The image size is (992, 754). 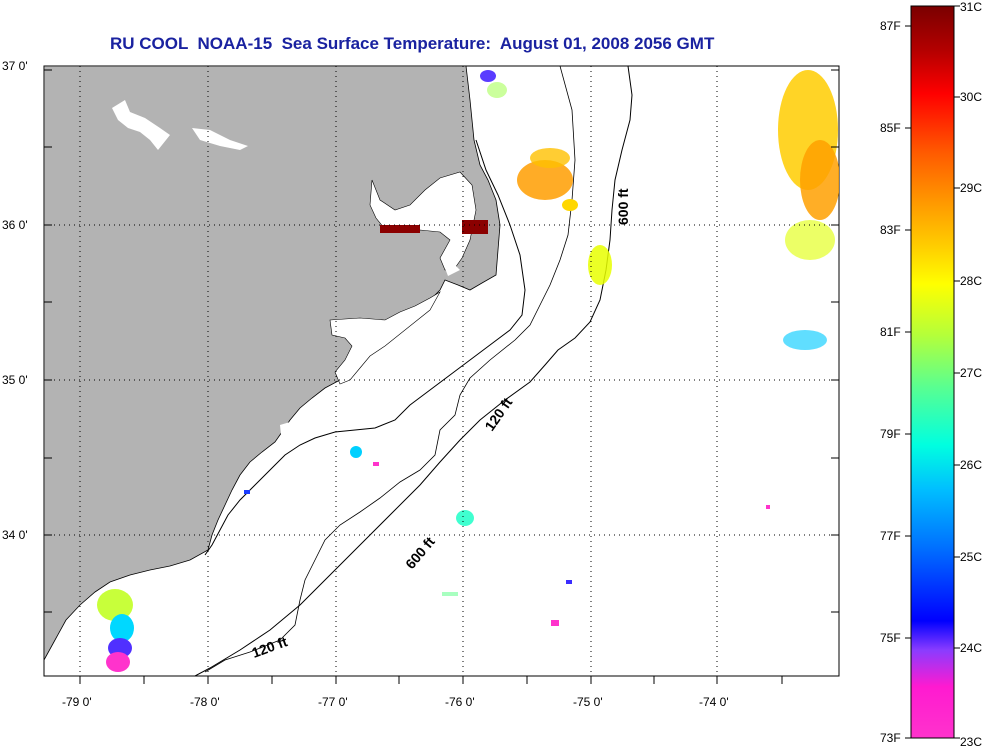 I want to click on lon-label: -79 0', so click(x=77, y=702).